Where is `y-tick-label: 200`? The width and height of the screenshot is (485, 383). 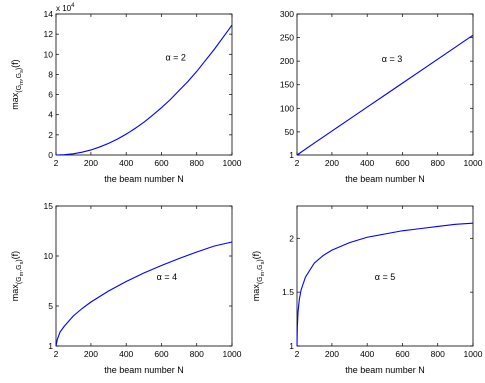 y-tick-label: 200 is located at coordinates (287, 61).